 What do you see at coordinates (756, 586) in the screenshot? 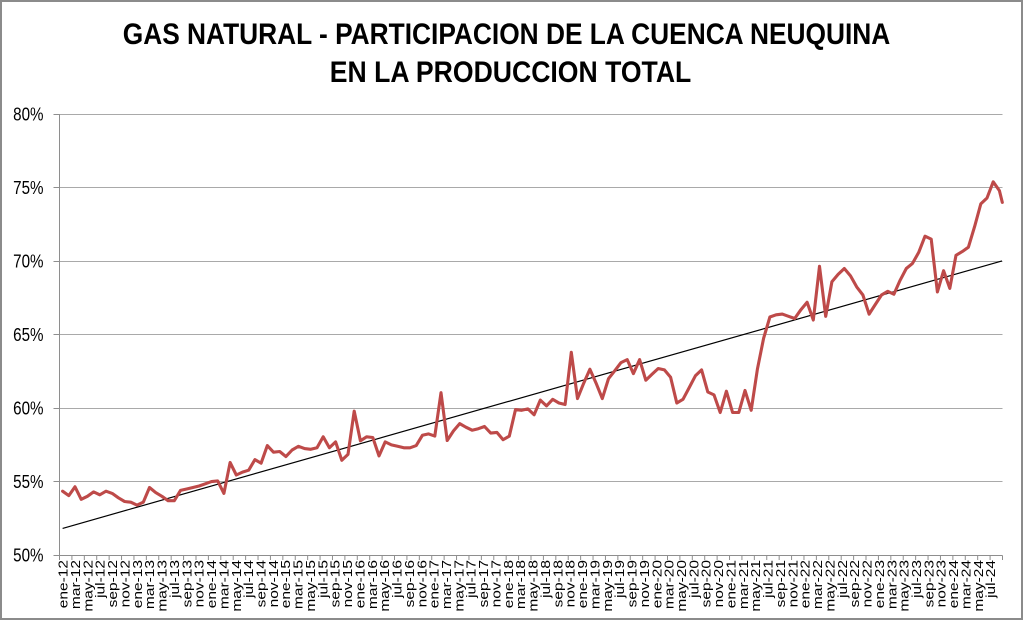
I see `svg-text: may-21` at bounding box center [756, 586].